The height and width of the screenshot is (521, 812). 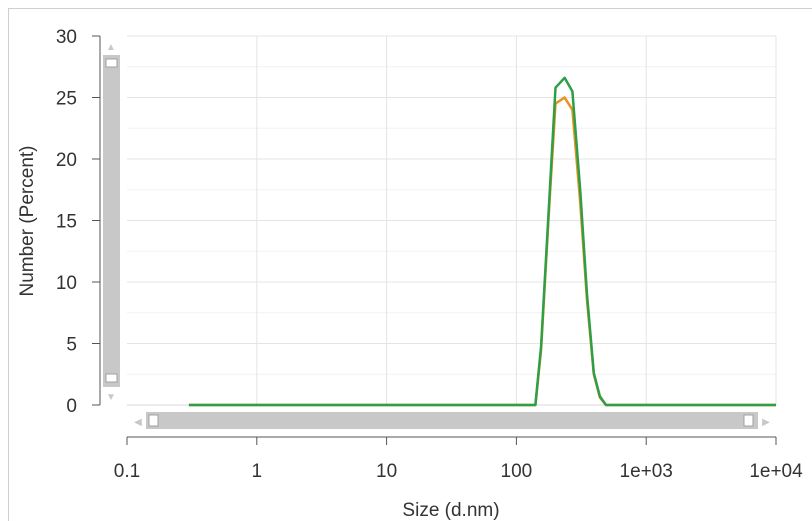 What do you see at coordinates (766, 422) in the screenshot?
I see `scroll-right-arrow: ▶` at bounding box center [766, 422].